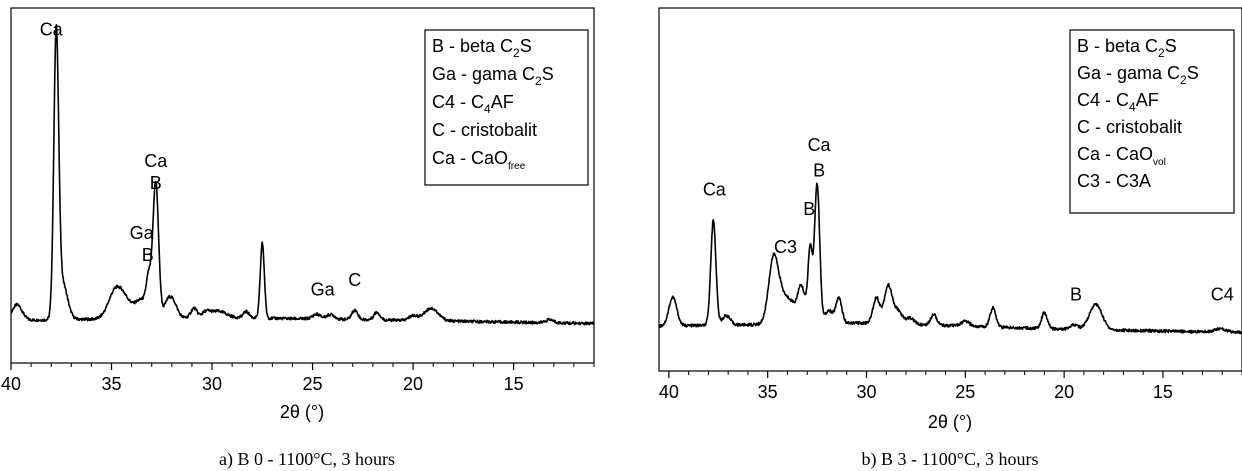  I want to click on panel-b-x-tick-label: 35, so click(768, 392).